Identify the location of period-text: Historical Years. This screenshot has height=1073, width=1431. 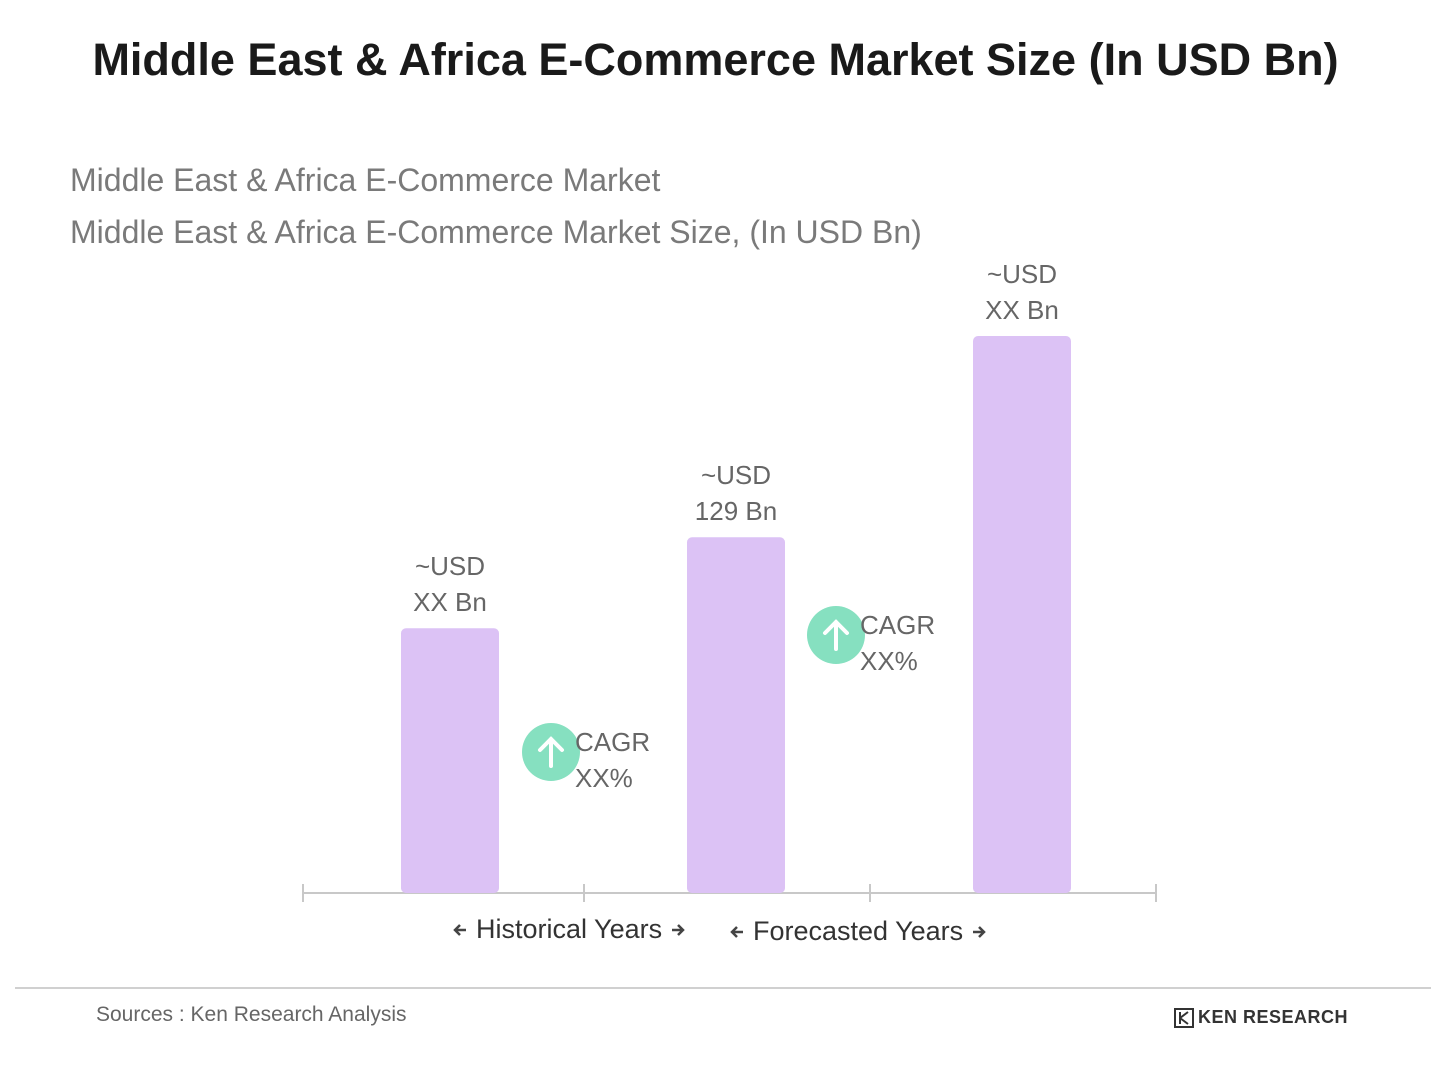
(569, 929).